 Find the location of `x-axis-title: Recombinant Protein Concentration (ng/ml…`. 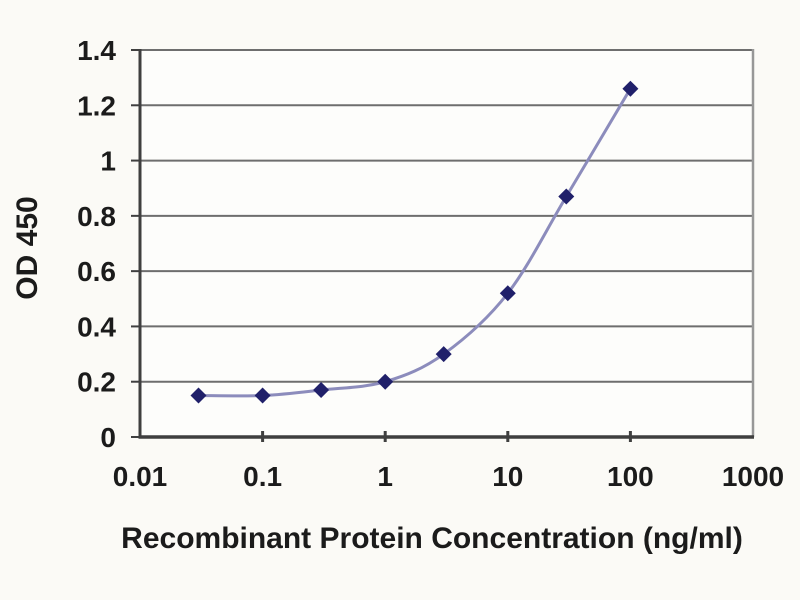

x-axis-title: Recombinant Protein Concentration (ng/ml… is located at coordinates (432, 538).